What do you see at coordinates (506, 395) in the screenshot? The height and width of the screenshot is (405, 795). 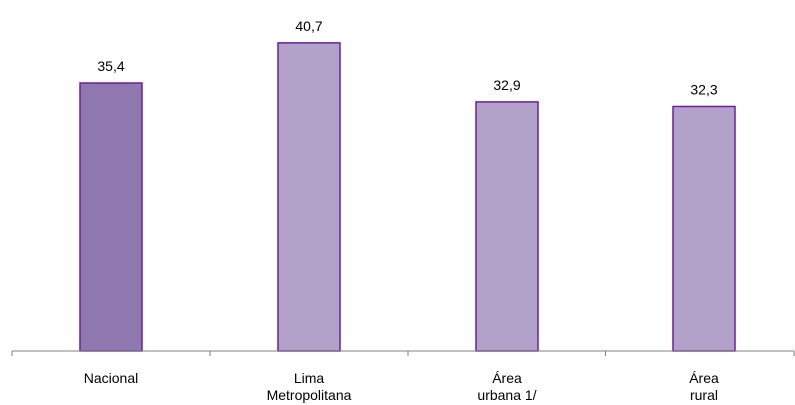 I see `category-label: urbana 1/` at bounding box center [506, 395].